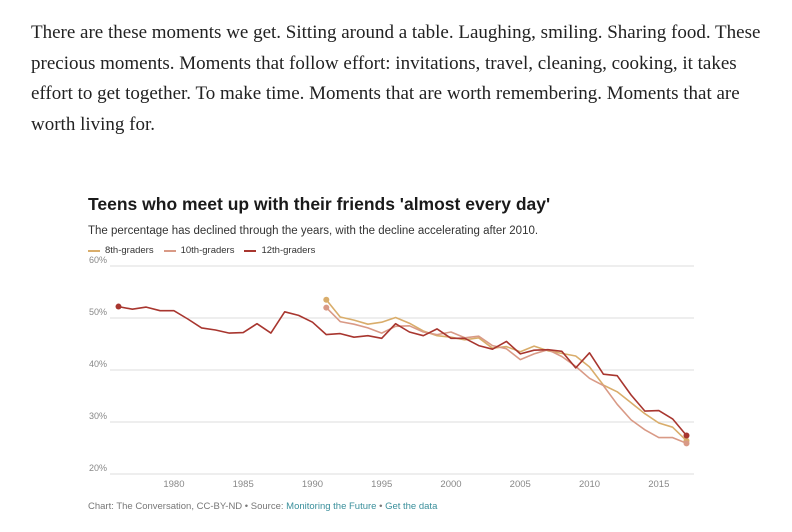  What do you see at coordinates (686, 435) in the screenshot?
I see `series-end-point-12th-graders` at bounding box center [686, 435].